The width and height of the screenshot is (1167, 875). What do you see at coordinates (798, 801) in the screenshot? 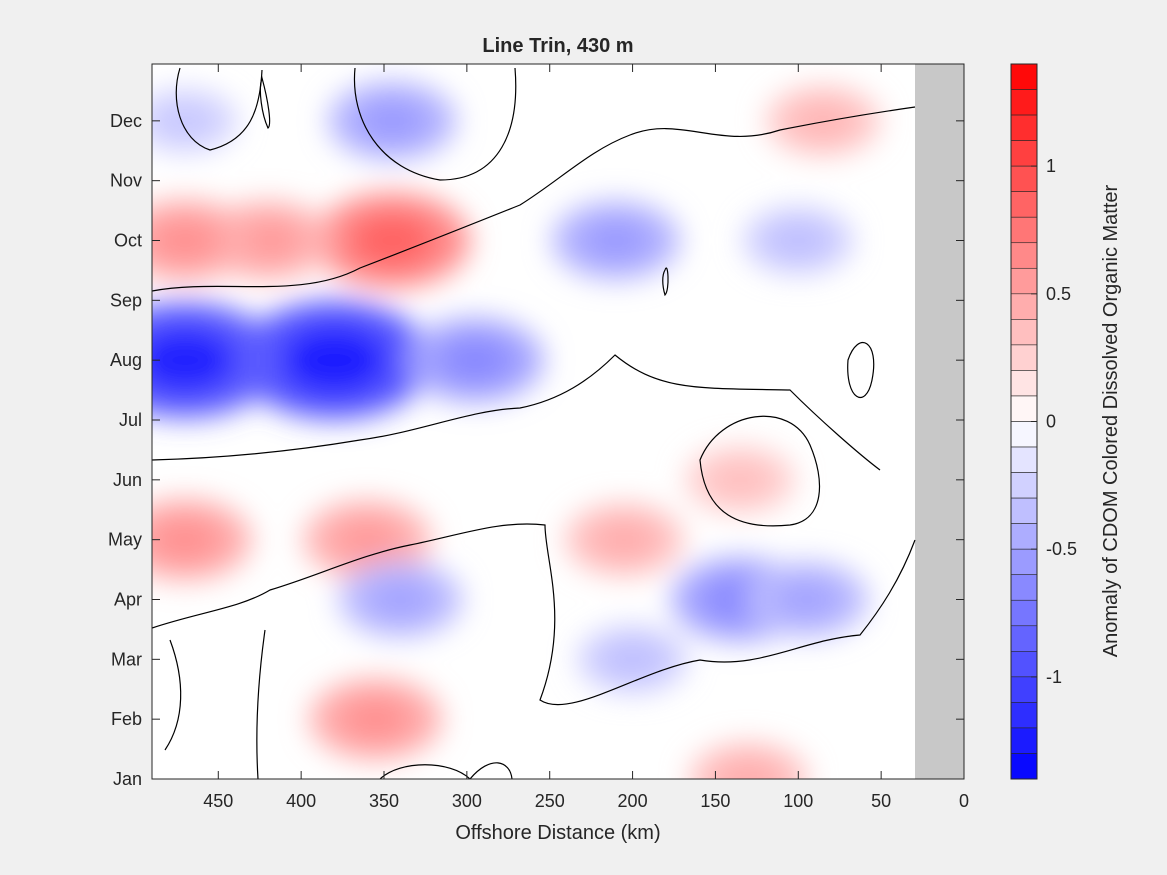
I see `x-tick-label: 100` at bounding box center [798, 801].